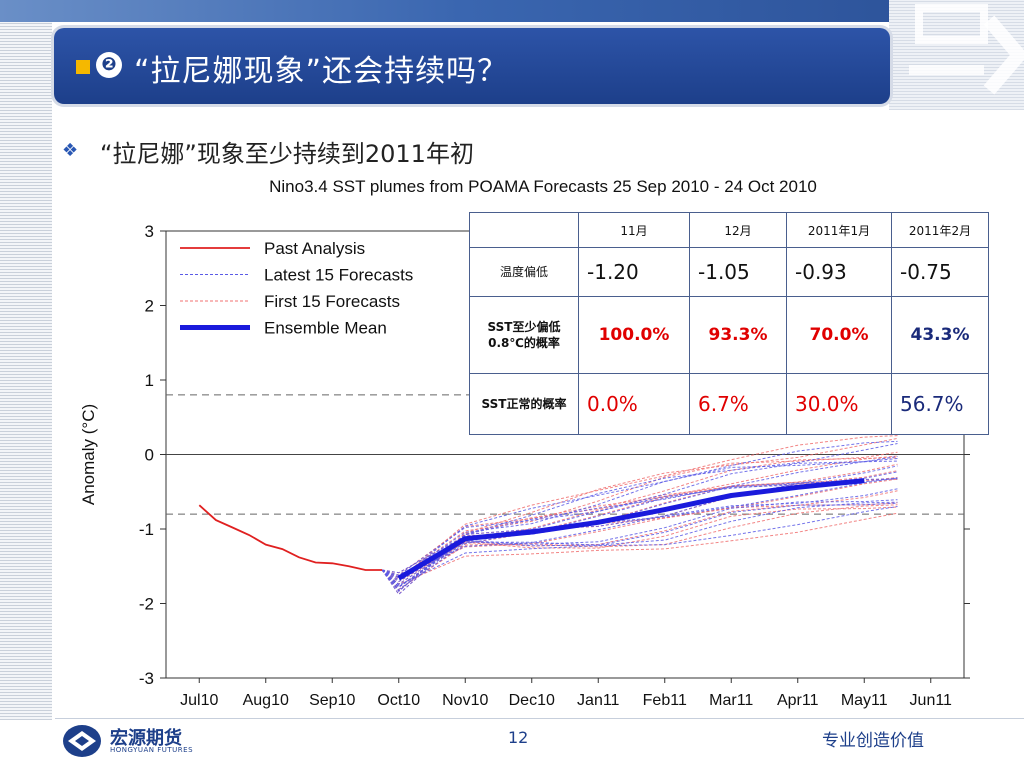 Image resolution: width=1024 pixels, height=768 pixels. I want to click on x-tick-label: Aug10, so click(266, 700).